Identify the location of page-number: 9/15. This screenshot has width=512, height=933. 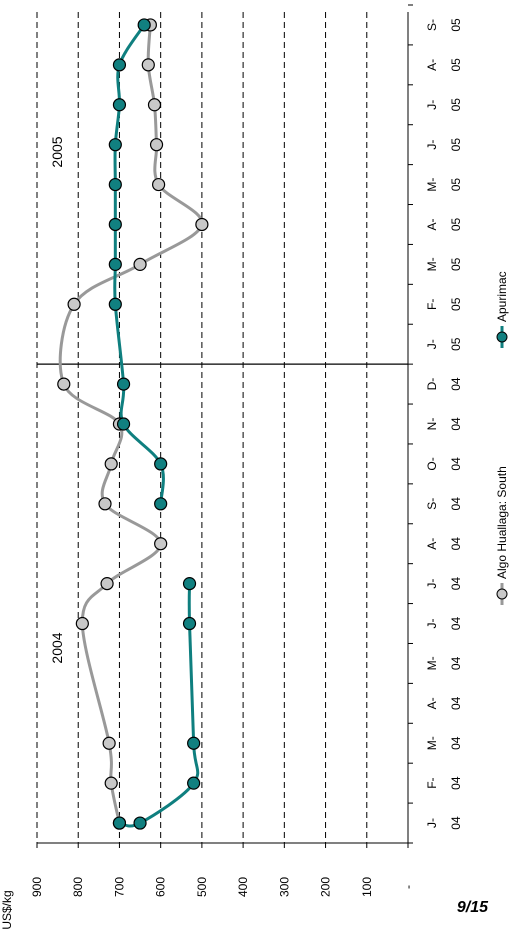
(473, 907).